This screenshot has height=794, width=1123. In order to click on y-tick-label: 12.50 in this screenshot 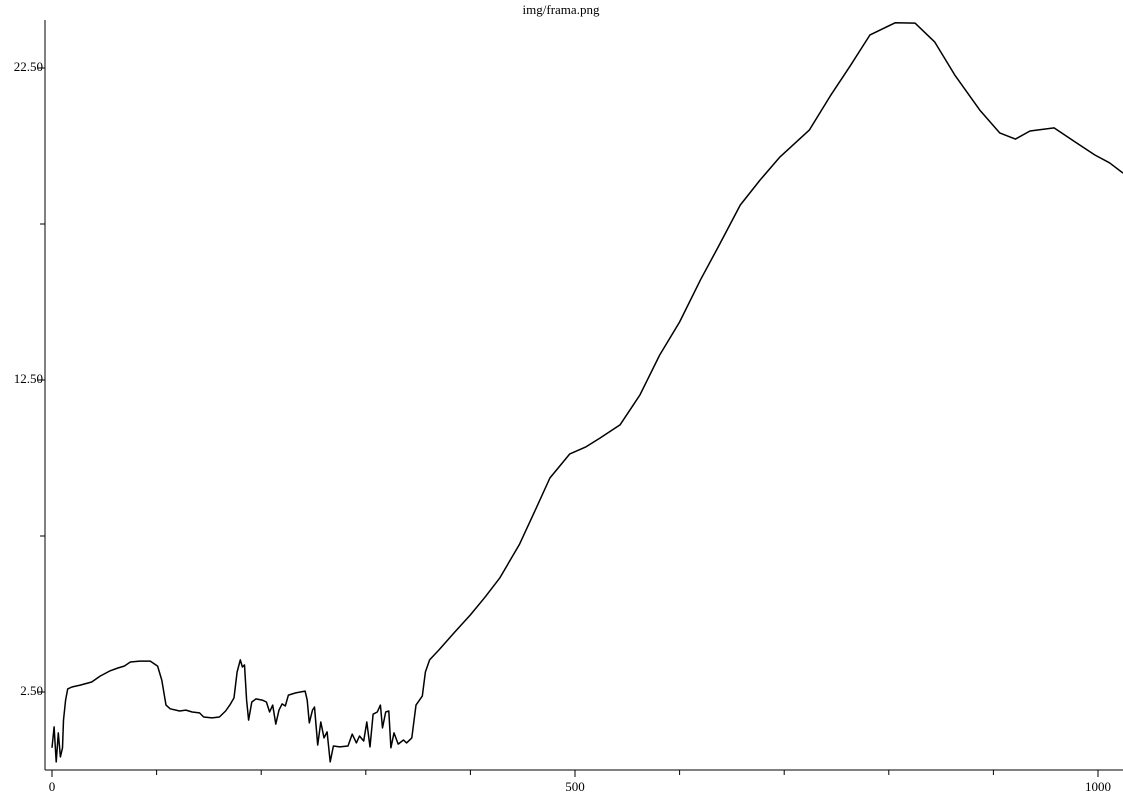, I will do `click(28, 378)`.